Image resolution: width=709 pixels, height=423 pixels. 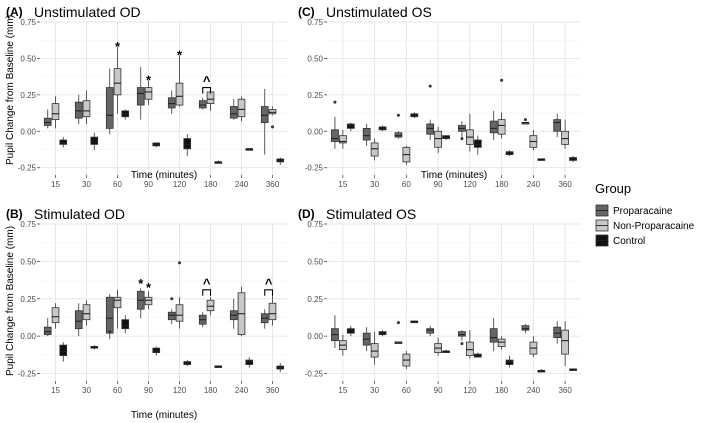 I want to click on x-tick-label: 180, so click(x=502, y=184).